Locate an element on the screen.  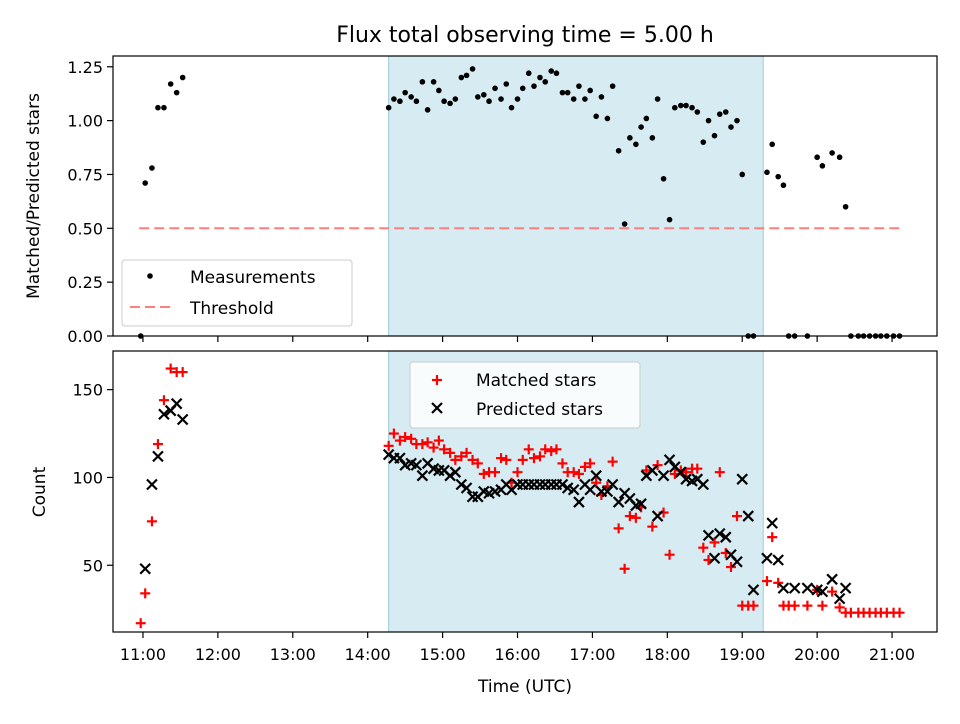
bottom-x-tick-label: 12:00 is located at coordinates (218, 654).